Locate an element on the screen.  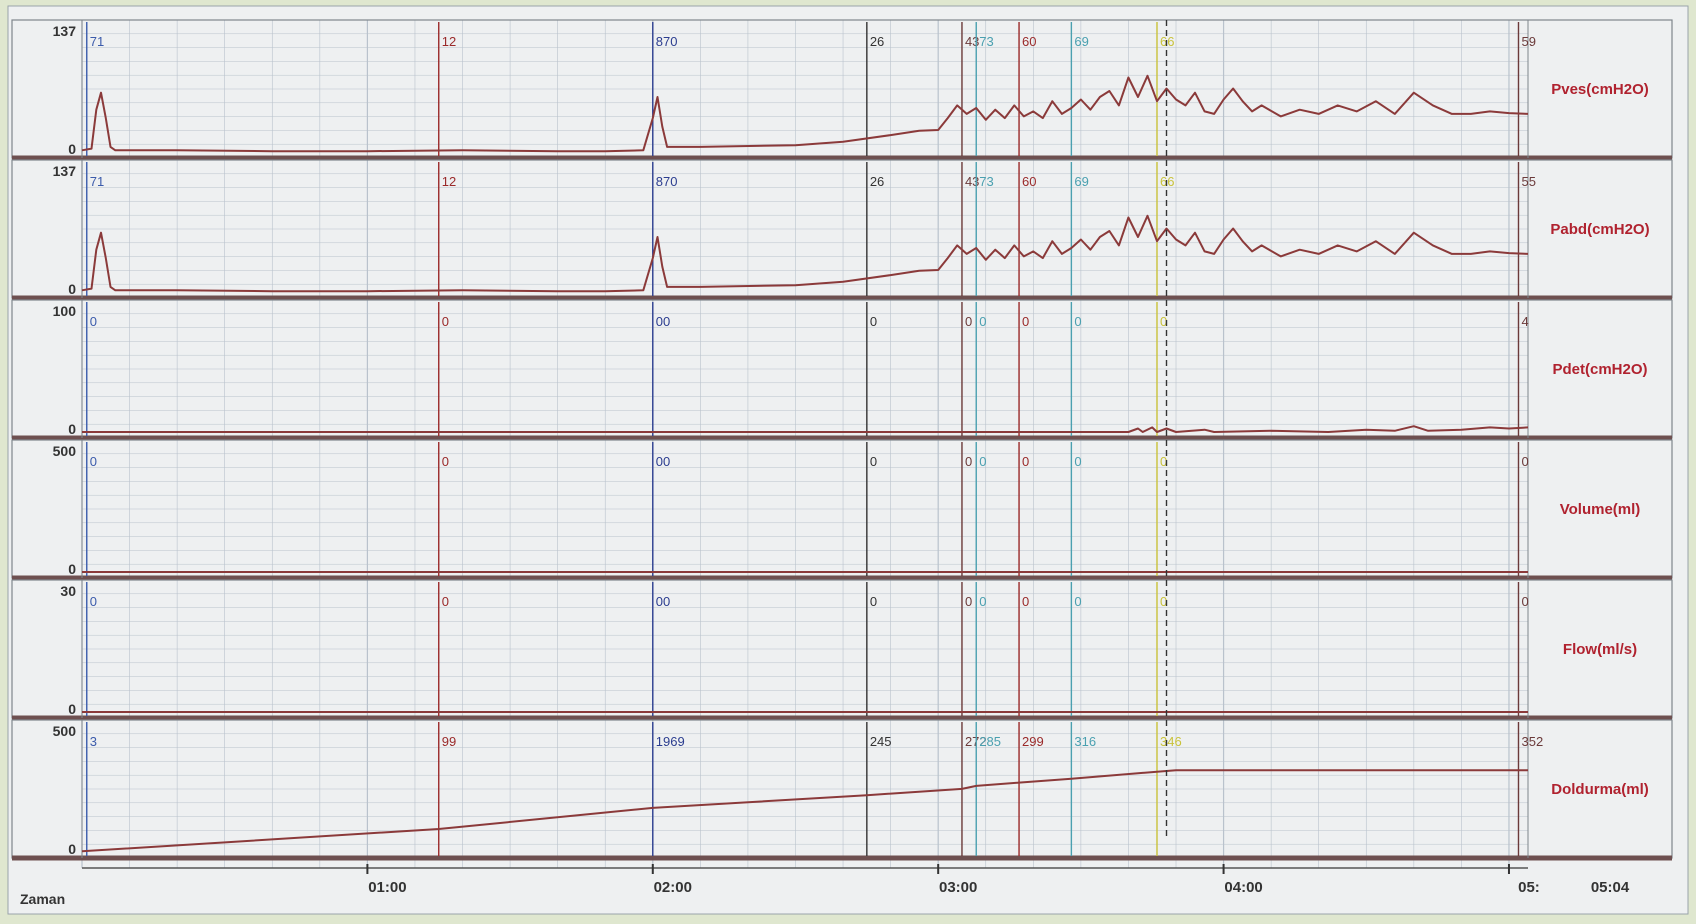
x-tick-label: 03:00 is located at coordinates (958, 887).